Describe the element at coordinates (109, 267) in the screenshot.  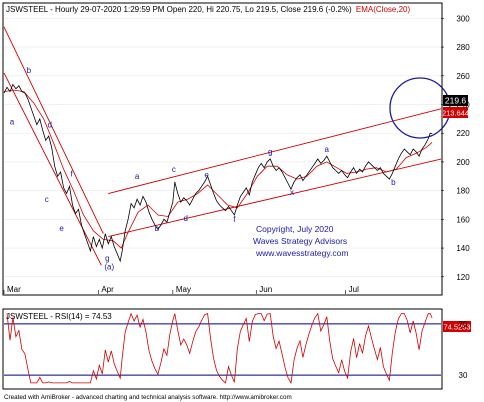
I see `wave-label: (a)` at that location.